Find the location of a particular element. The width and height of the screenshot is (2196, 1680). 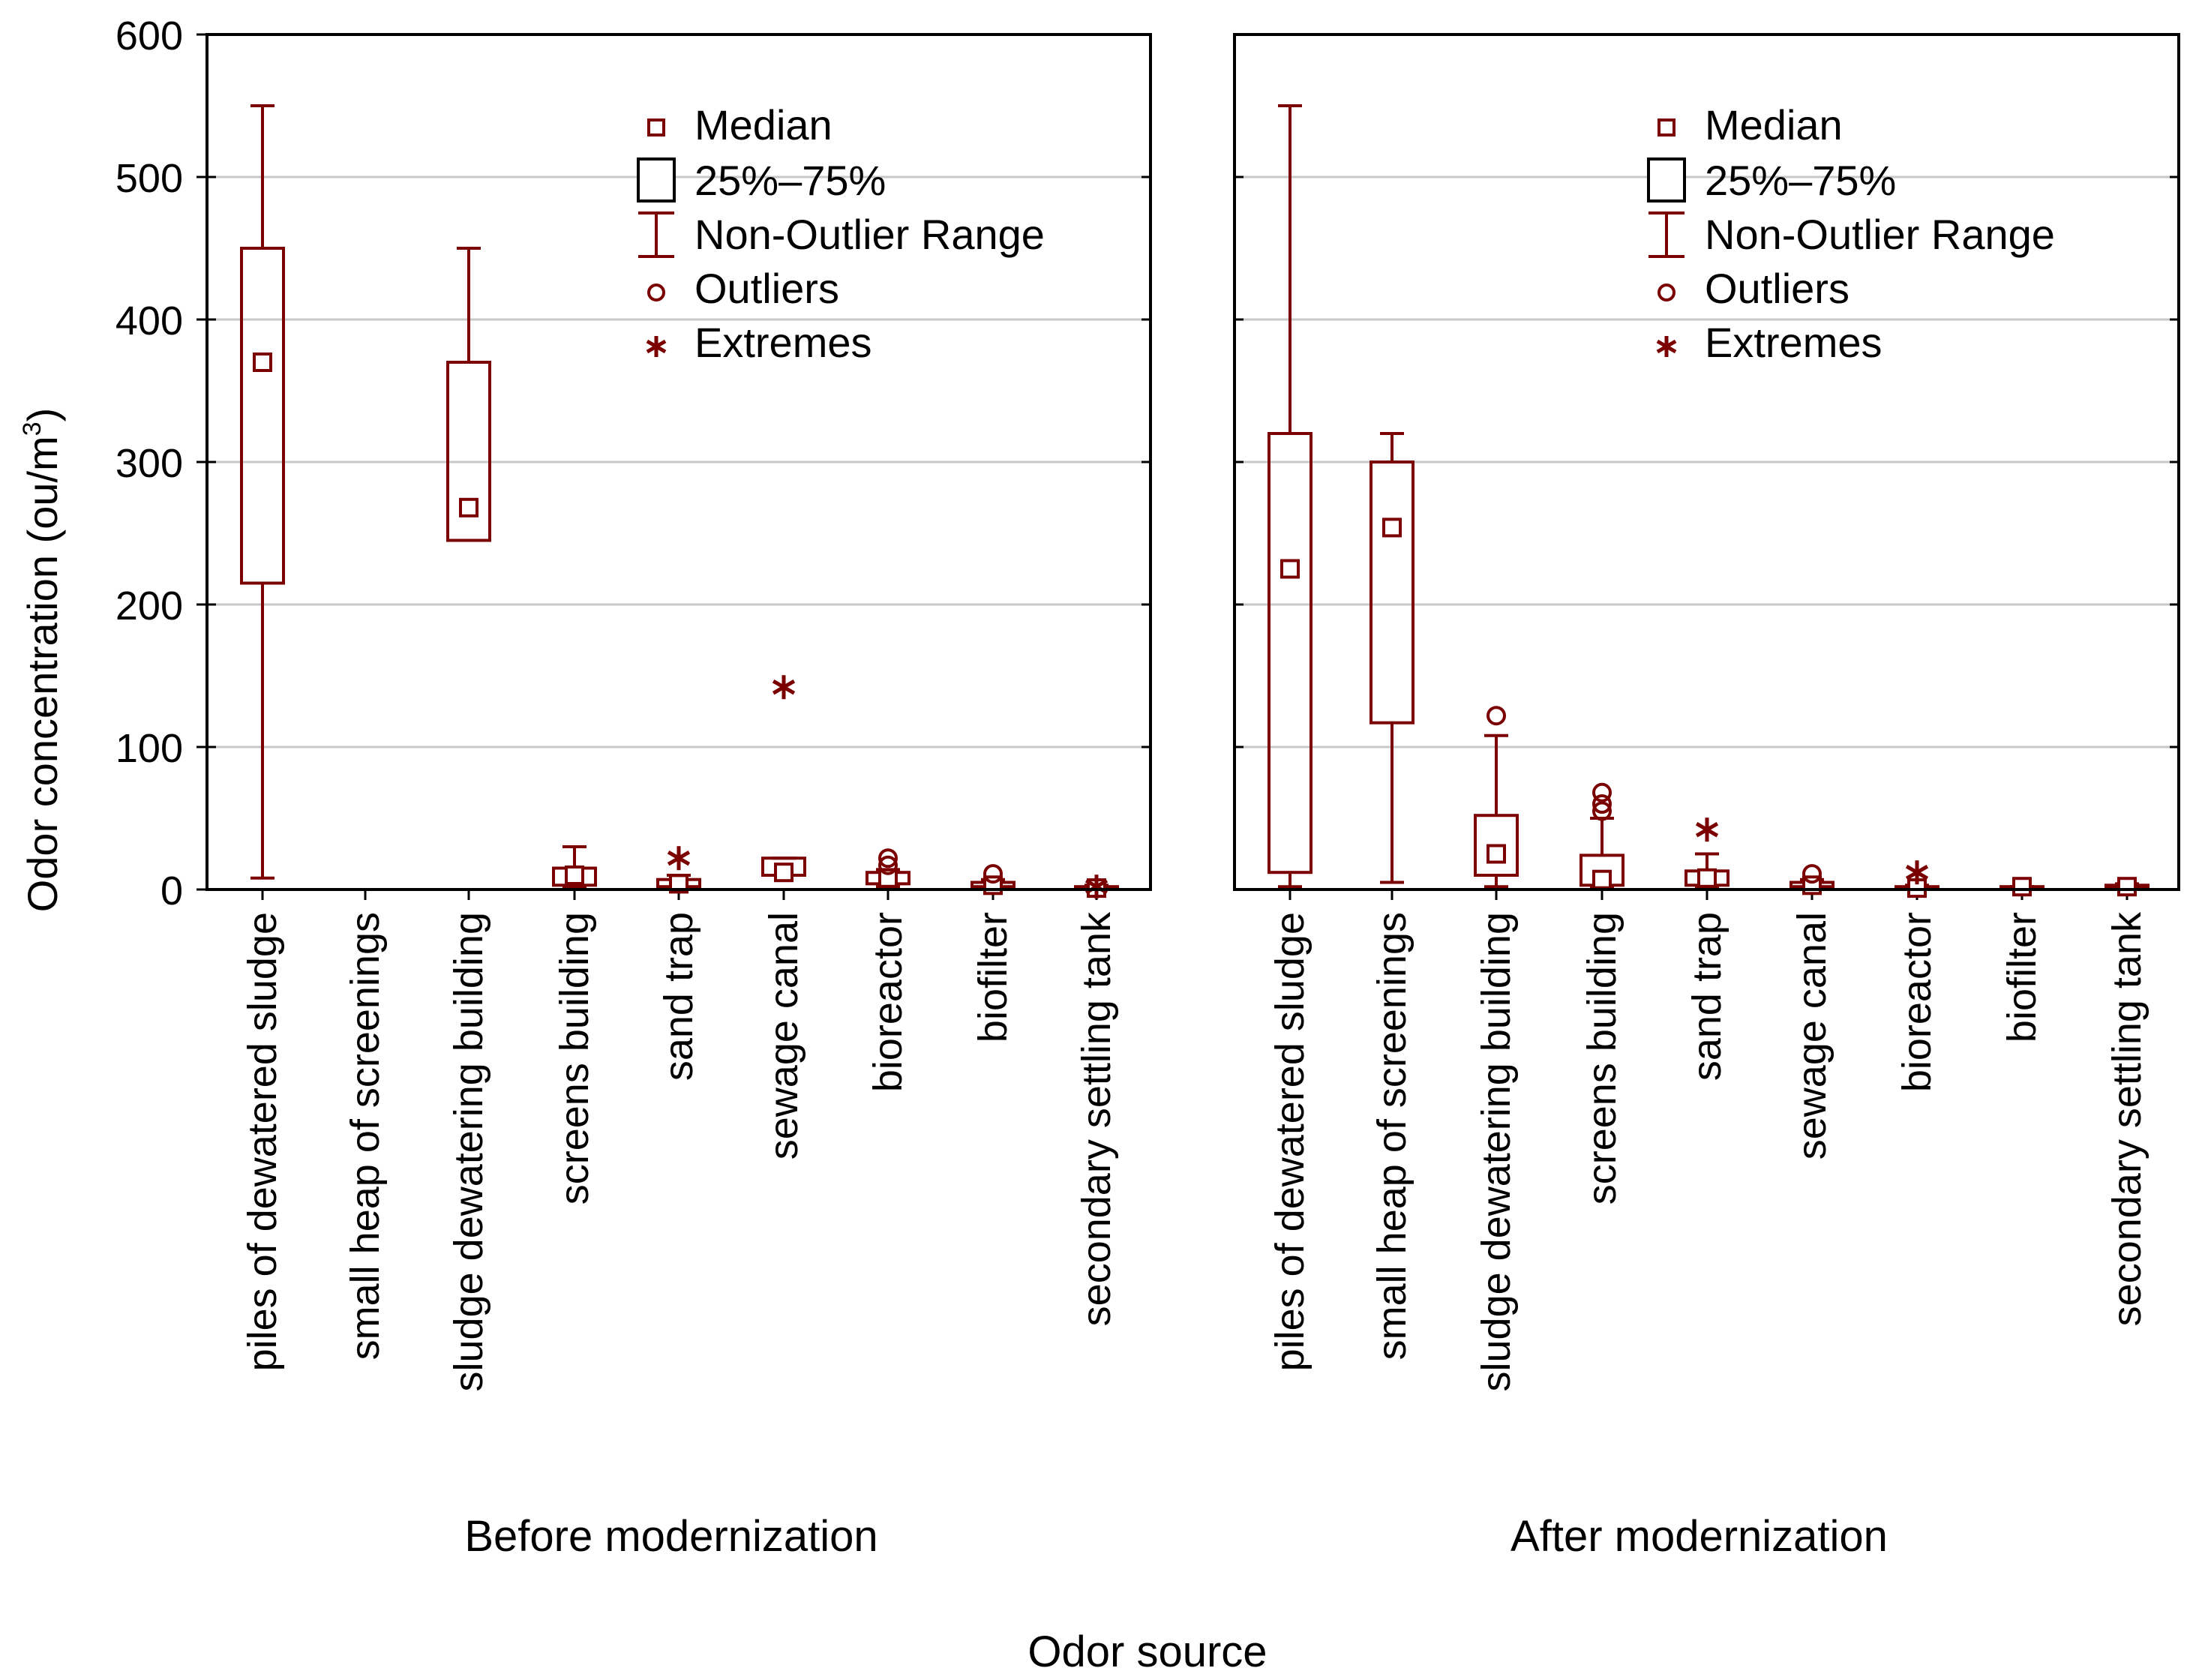

y-axis-label: Odor concentration (ou/m3) is located at coordinates (42, 660).